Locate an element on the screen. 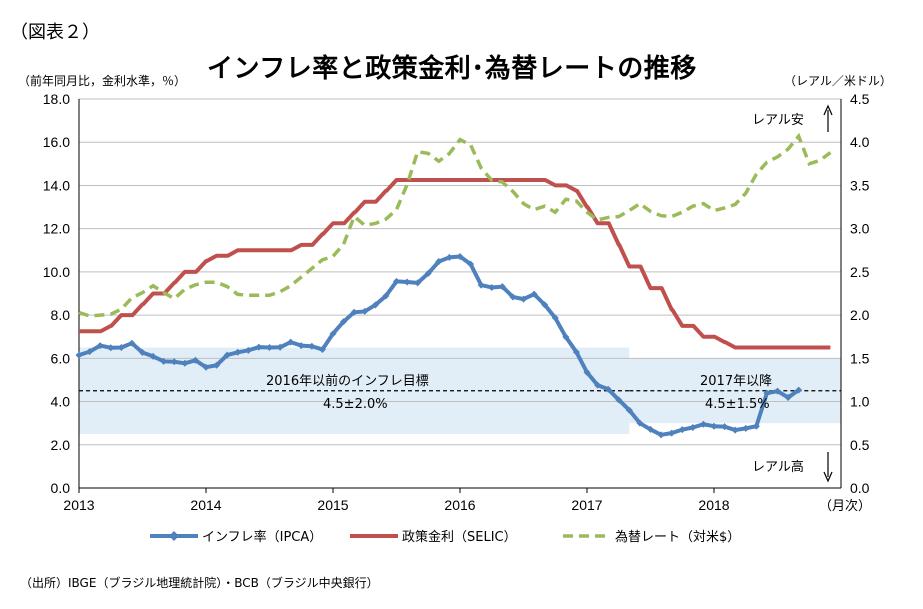 The image size is (923, 609). x-tick-label: 2016 is located at coordinates (459, 505).